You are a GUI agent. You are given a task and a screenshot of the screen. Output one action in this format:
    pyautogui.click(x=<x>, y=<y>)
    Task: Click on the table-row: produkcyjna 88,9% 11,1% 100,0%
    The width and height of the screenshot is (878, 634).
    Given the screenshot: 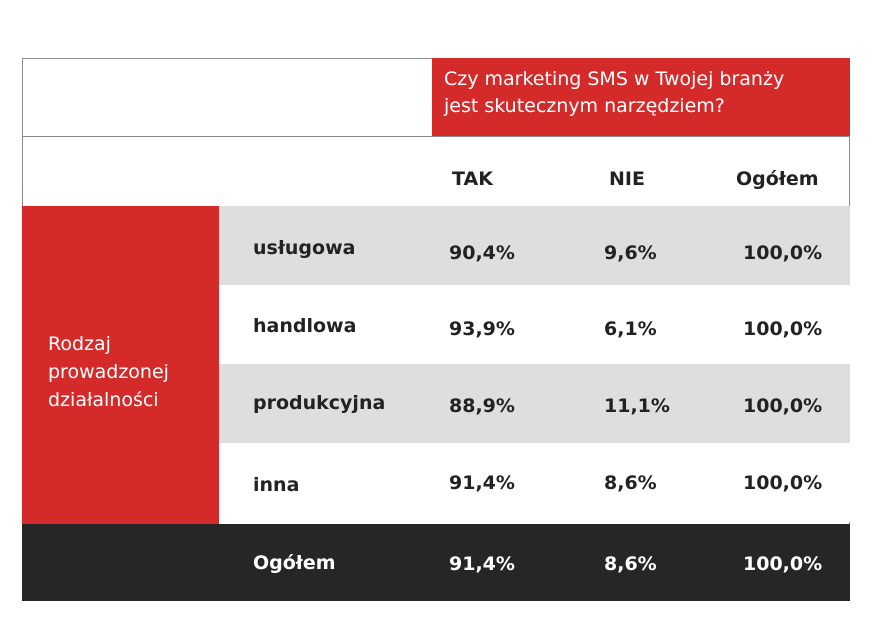 What is the action you would take?
    pyautogui.click(x=534, y=403)
    